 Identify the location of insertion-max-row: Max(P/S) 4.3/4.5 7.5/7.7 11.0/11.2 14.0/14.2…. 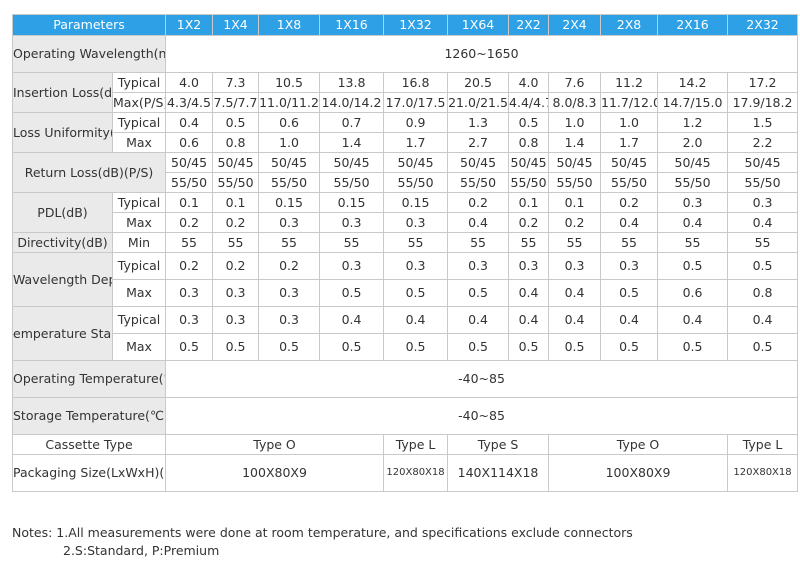
(406, 102).